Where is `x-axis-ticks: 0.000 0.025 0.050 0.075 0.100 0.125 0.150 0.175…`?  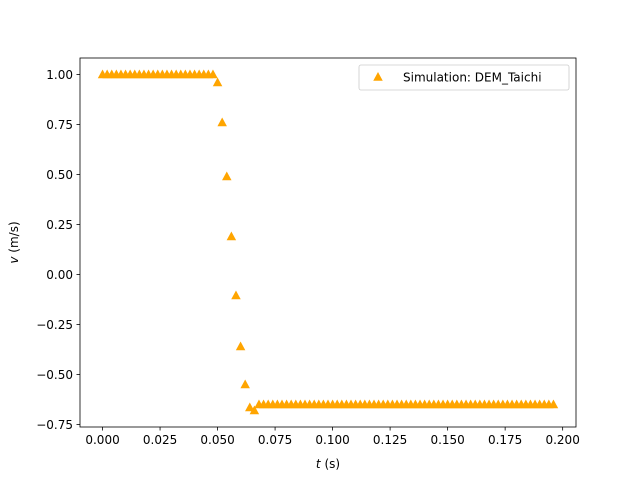 x-axis-ticks: 0.000 0.025 0.050 0.075 0.100 0.125 0.150 0.175… is located at coordinates (332, 437).